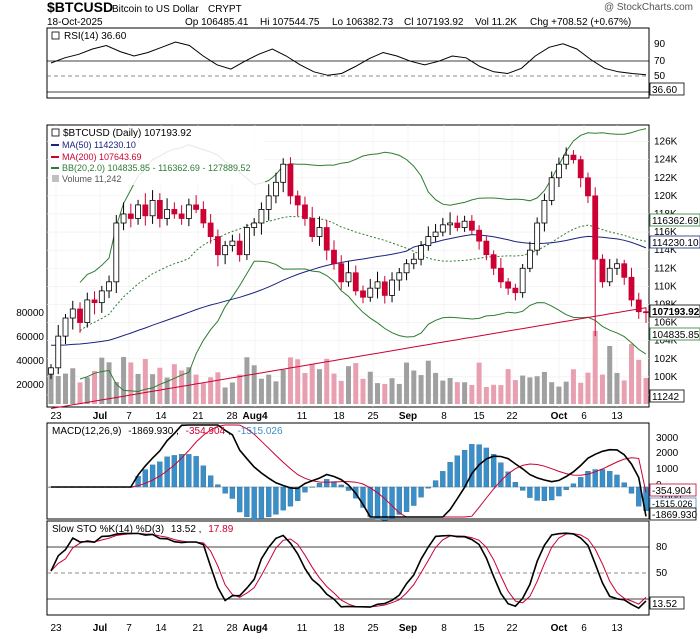 The image size is (700, 639). I want to click on sto-label-d: 17.89, so click(220, 529).